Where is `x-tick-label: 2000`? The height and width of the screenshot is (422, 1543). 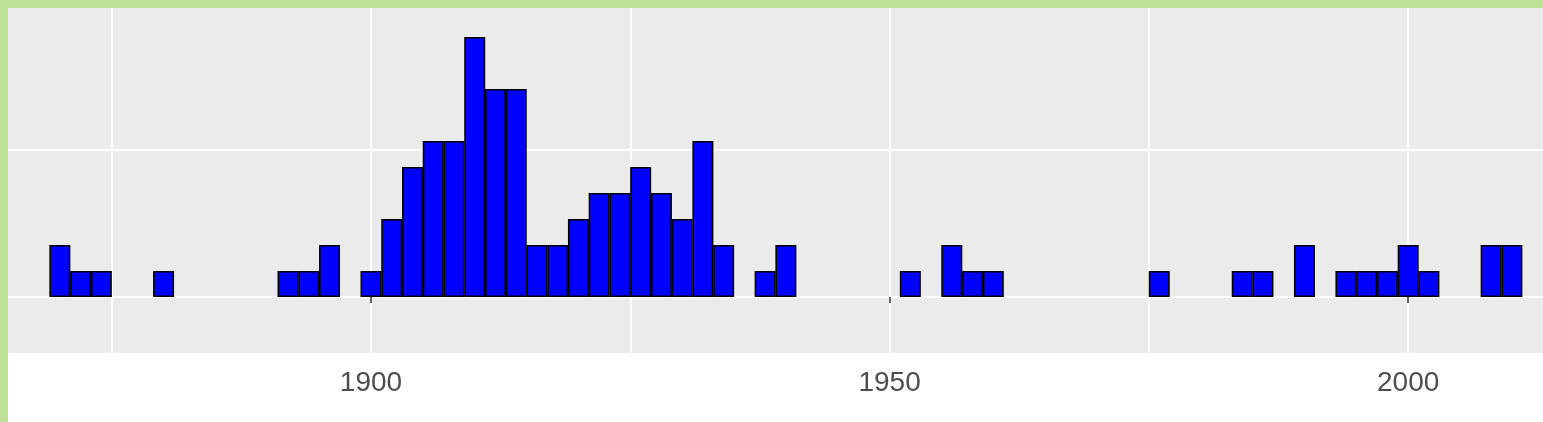 x-tick-label: 2000 is located at coordinates (1408, 381).